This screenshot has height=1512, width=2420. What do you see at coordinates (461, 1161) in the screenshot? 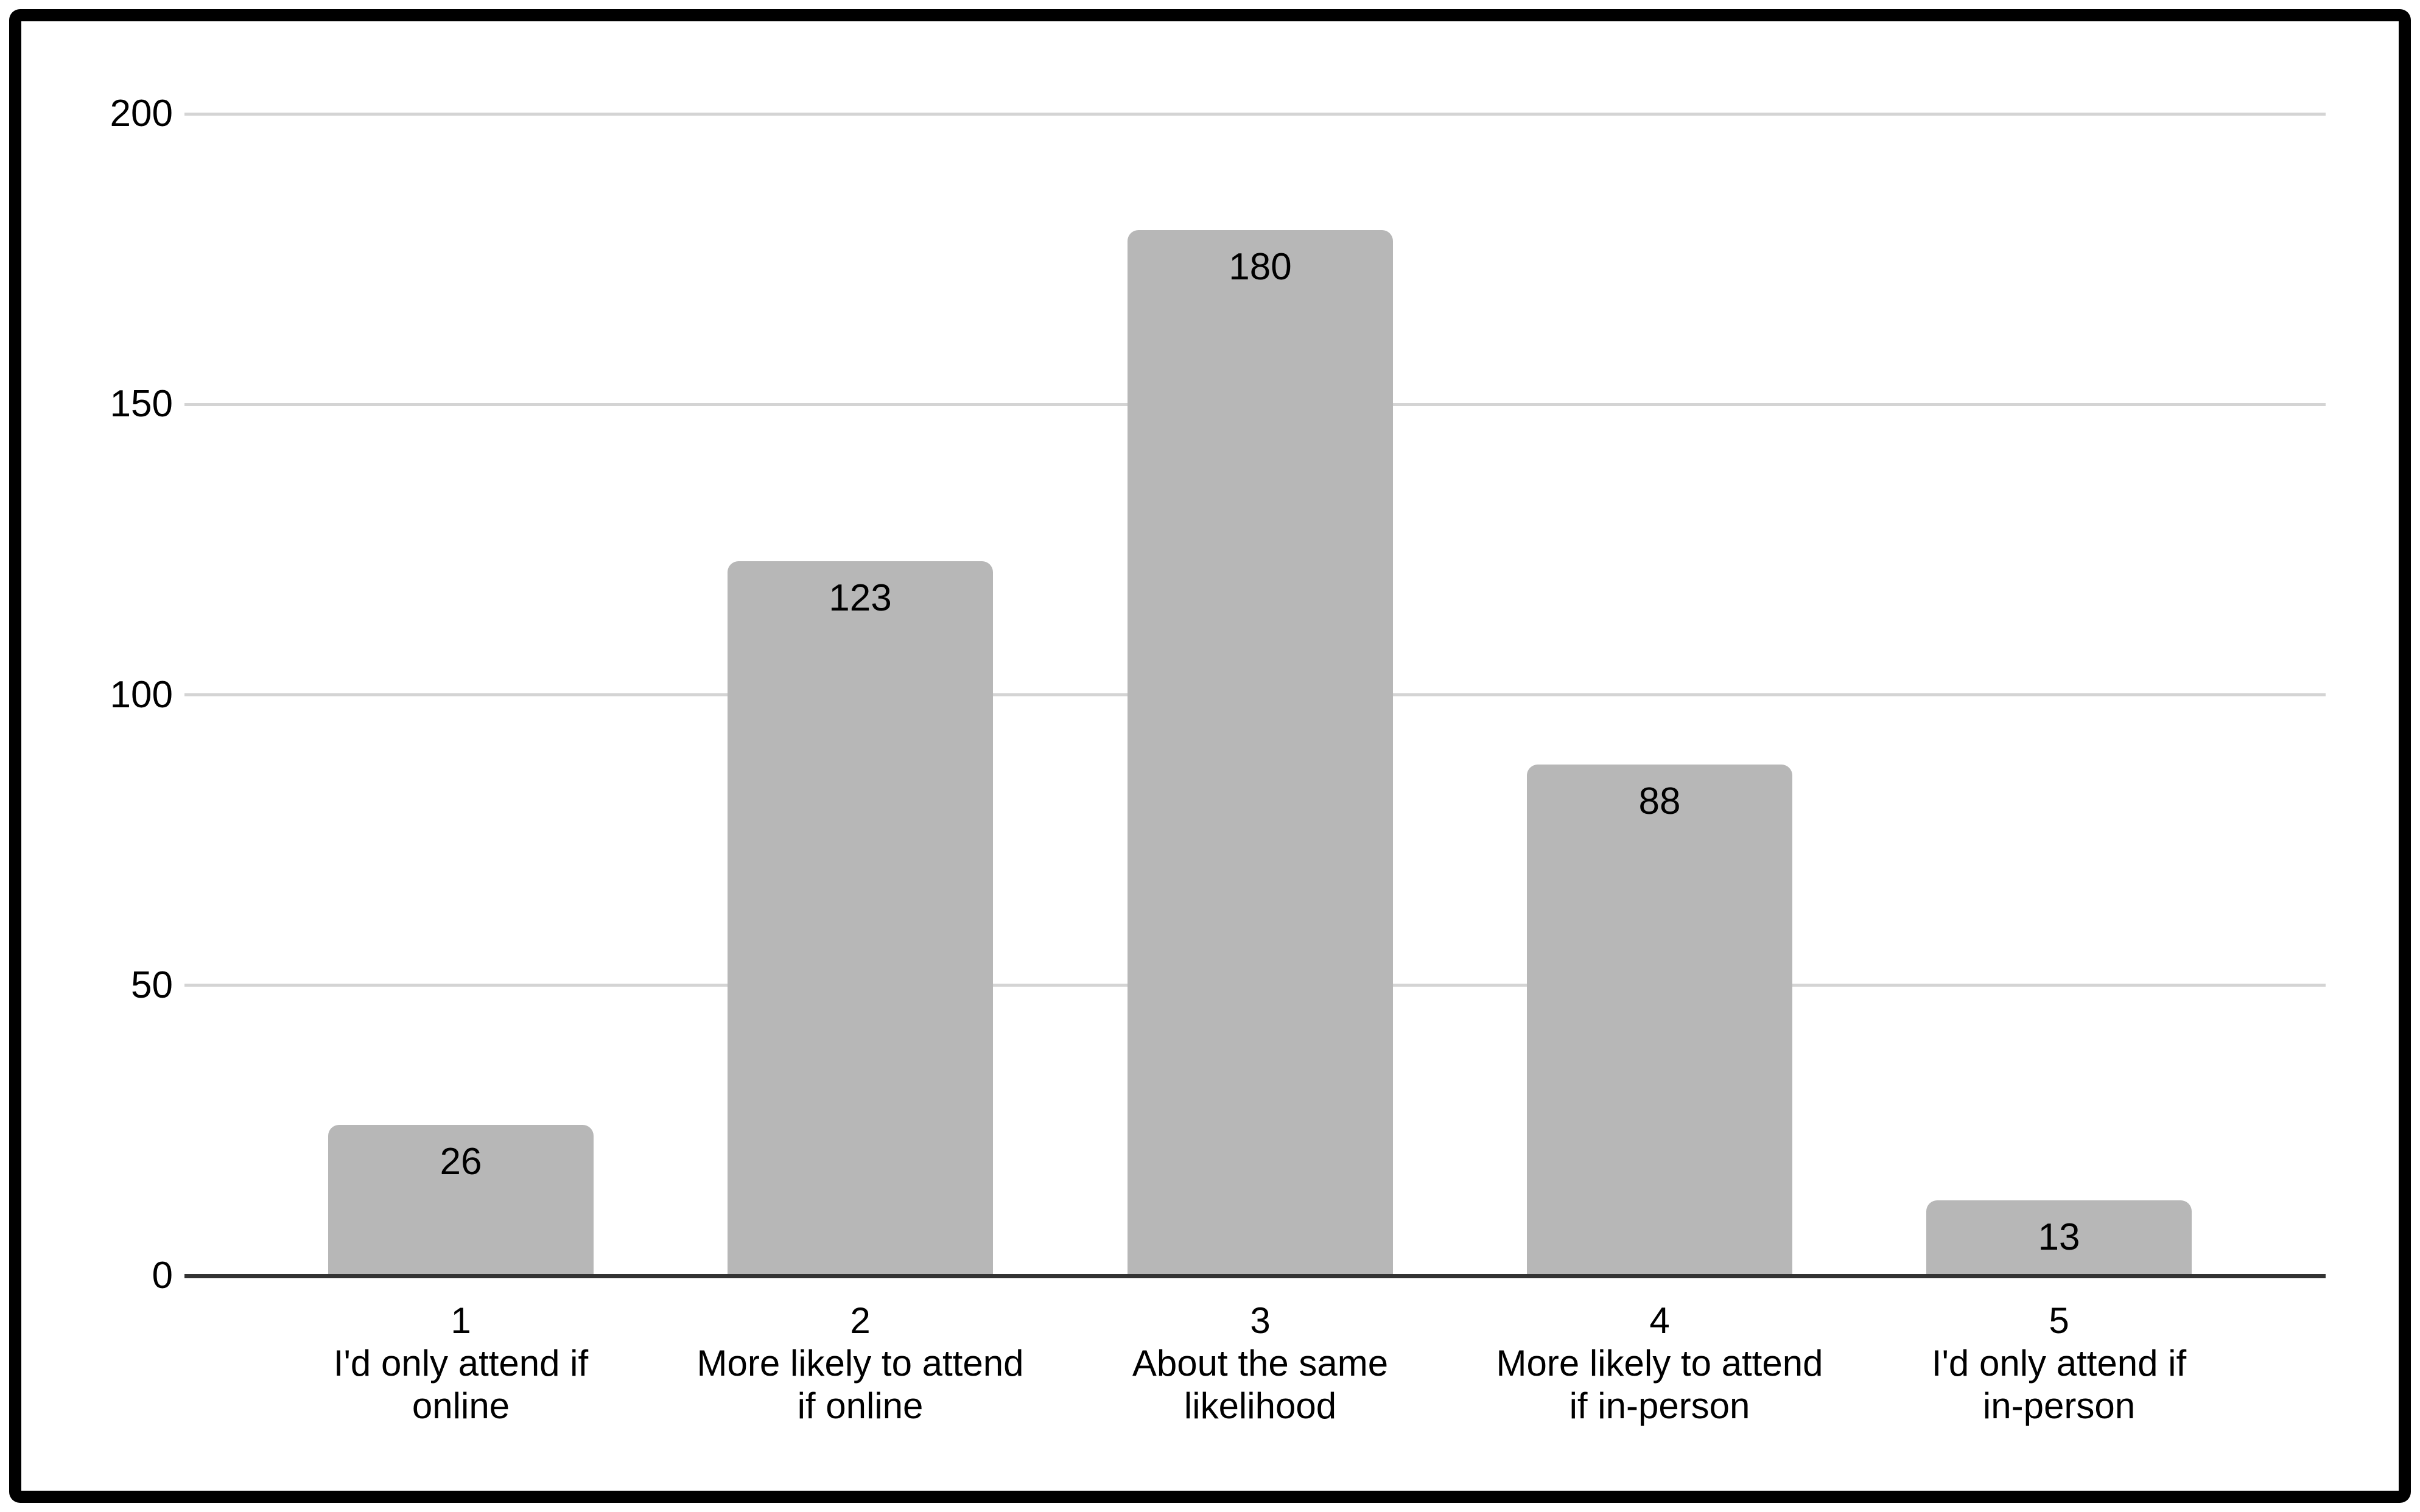
I see `bar-value-label: 26` at bounding box center [461, 1161].